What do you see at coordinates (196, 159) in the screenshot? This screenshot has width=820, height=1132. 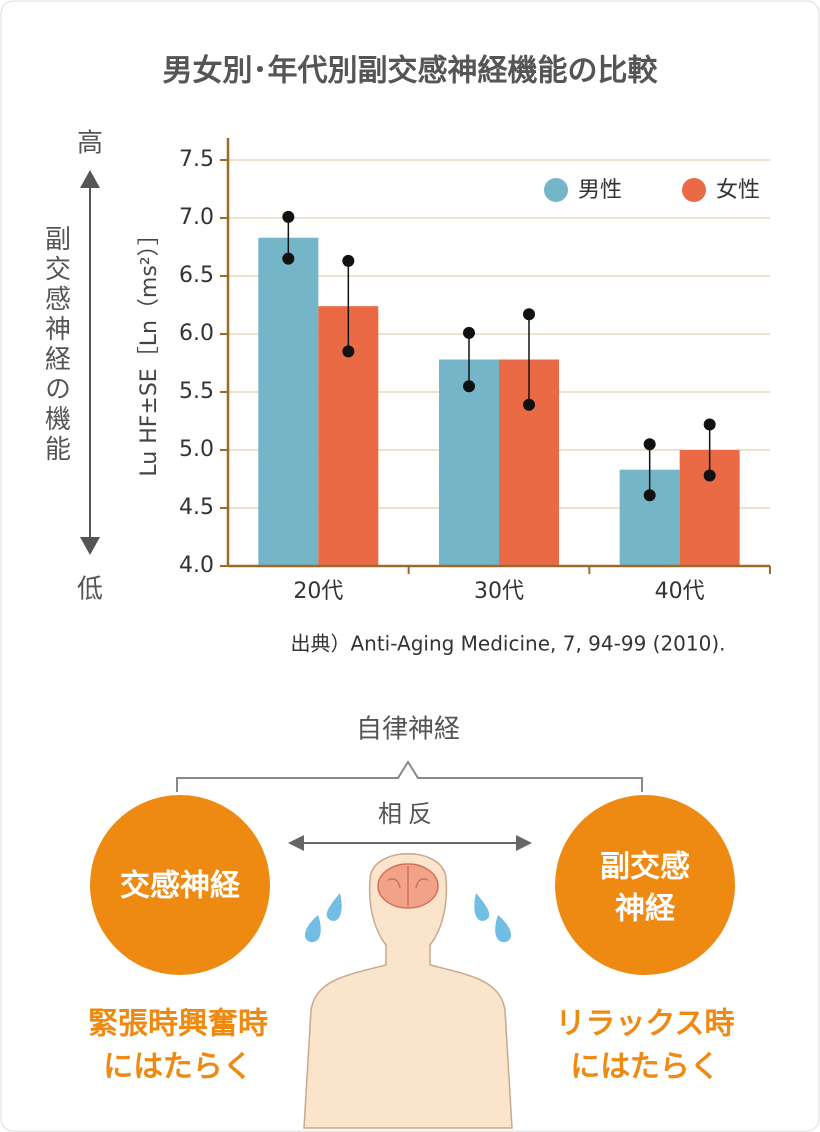 I see `y-tick-label: 7.5` at bounding box center [196, 159].